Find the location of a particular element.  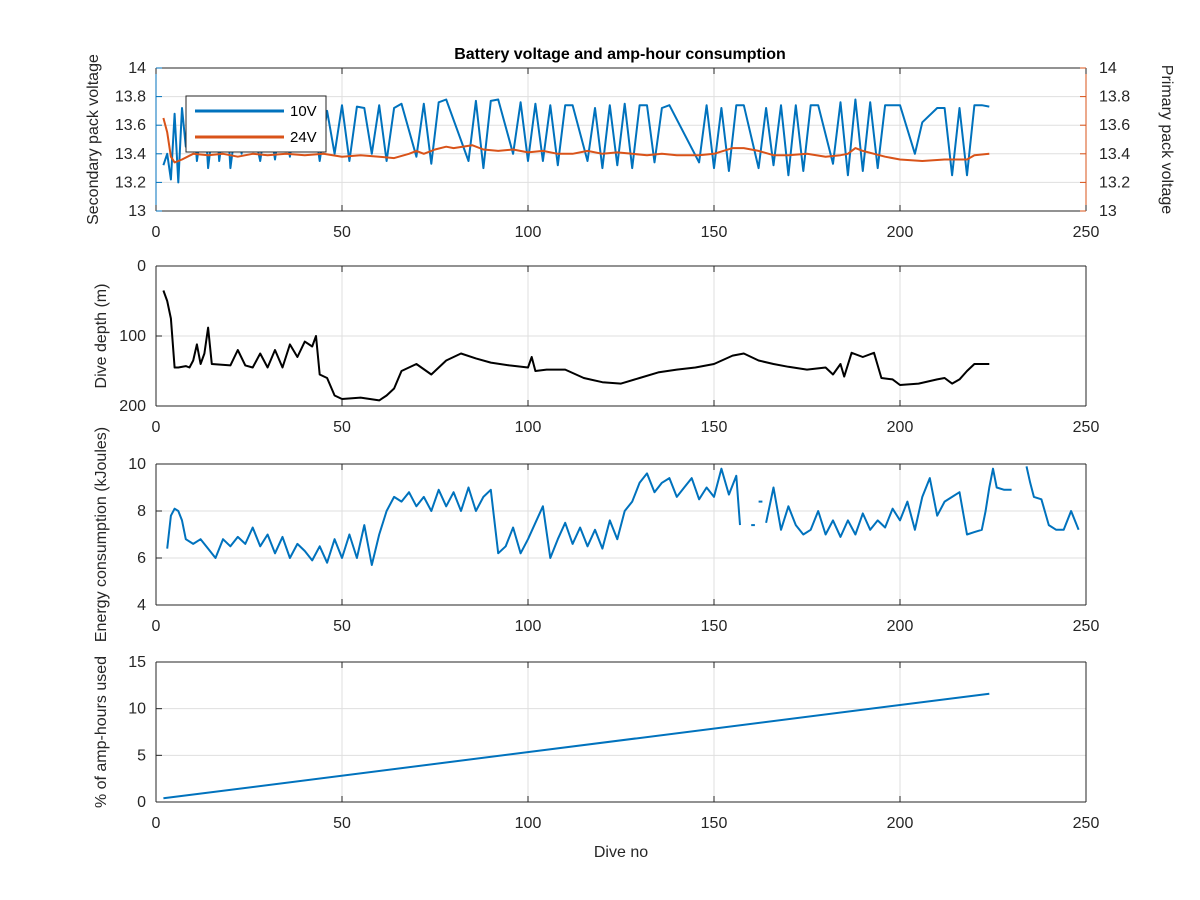

y-tick-label-right: 13 is located at coordinates (1108, 211).